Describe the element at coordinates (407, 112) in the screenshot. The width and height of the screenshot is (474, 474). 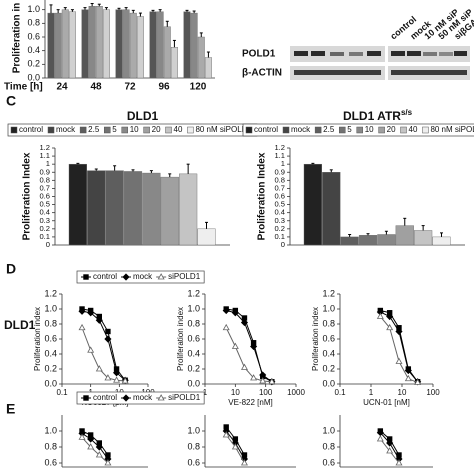
I see `title-superscript: s/s` at that location.